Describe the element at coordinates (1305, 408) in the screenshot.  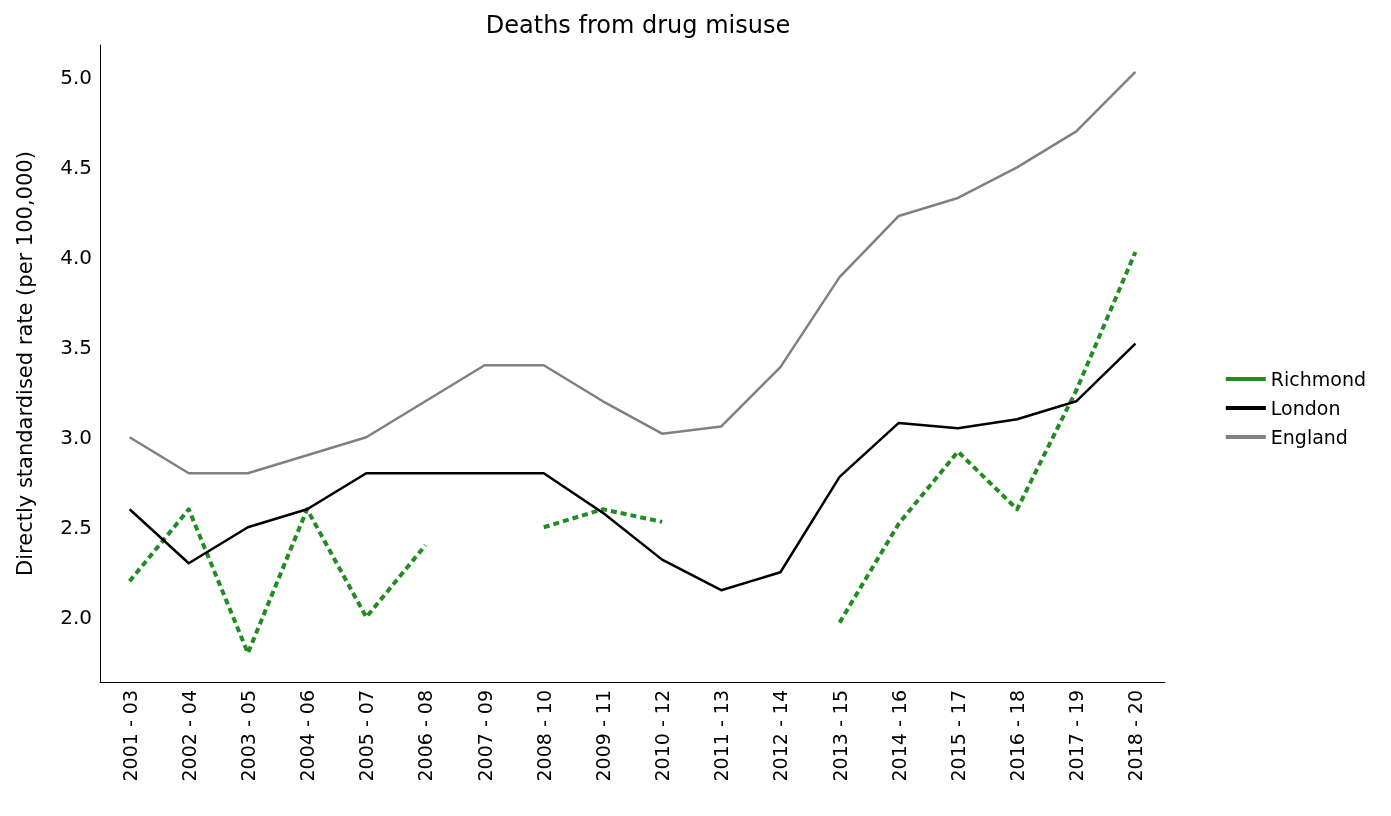
I see `legend-label: London` at that location.